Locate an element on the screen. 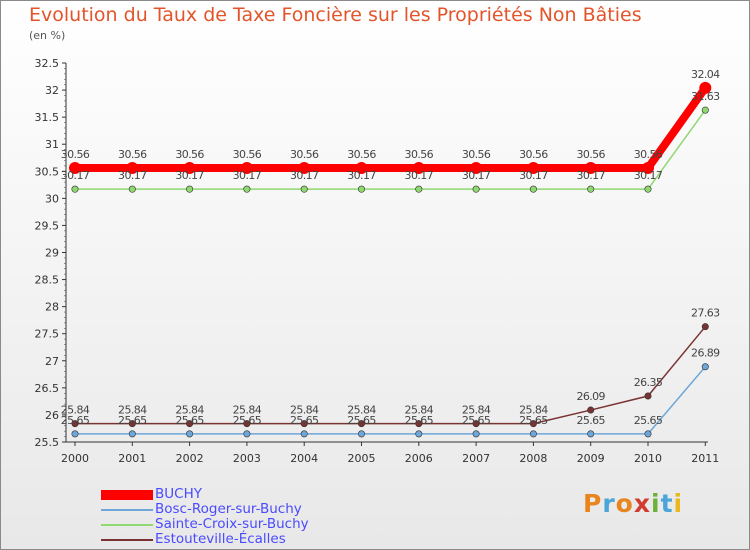 This screenshot has width=750, height=550. y-tick-label: 27.5 is located at coordinates (47, 334).